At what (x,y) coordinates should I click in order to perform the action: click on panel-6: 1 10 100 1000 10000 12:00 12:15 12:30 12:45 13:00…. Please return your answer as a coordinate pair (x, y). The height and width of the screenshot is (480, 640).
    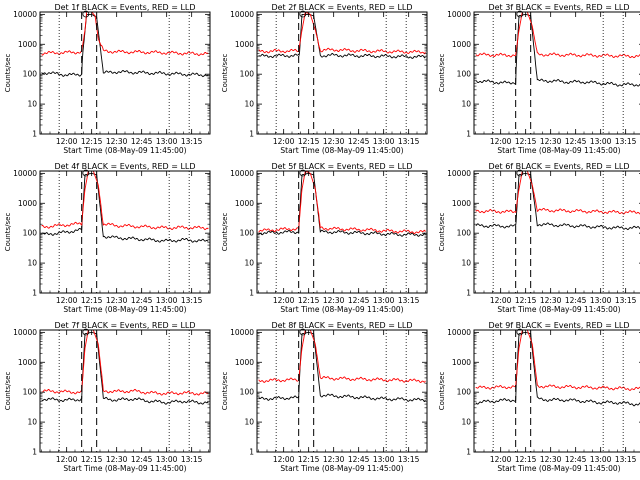
    Looking at the image, I should click on (539, 238).